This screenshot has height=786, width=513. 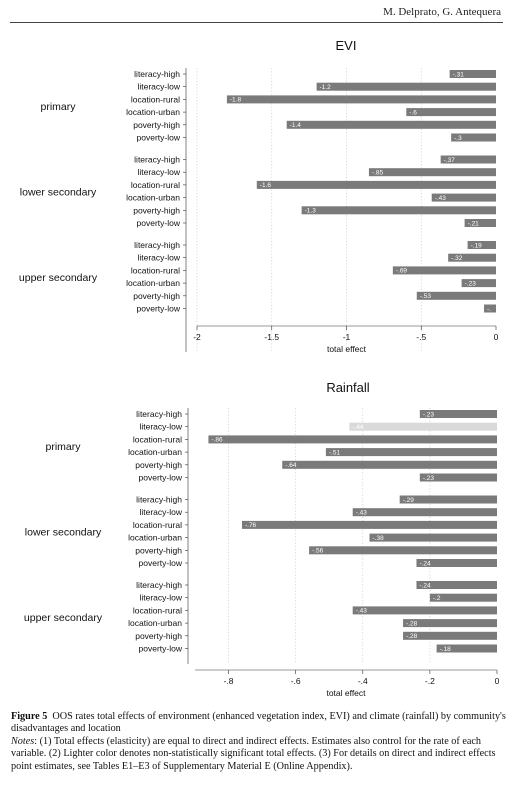 I want to click on data-label: -.24, so click(x=425, y=585).